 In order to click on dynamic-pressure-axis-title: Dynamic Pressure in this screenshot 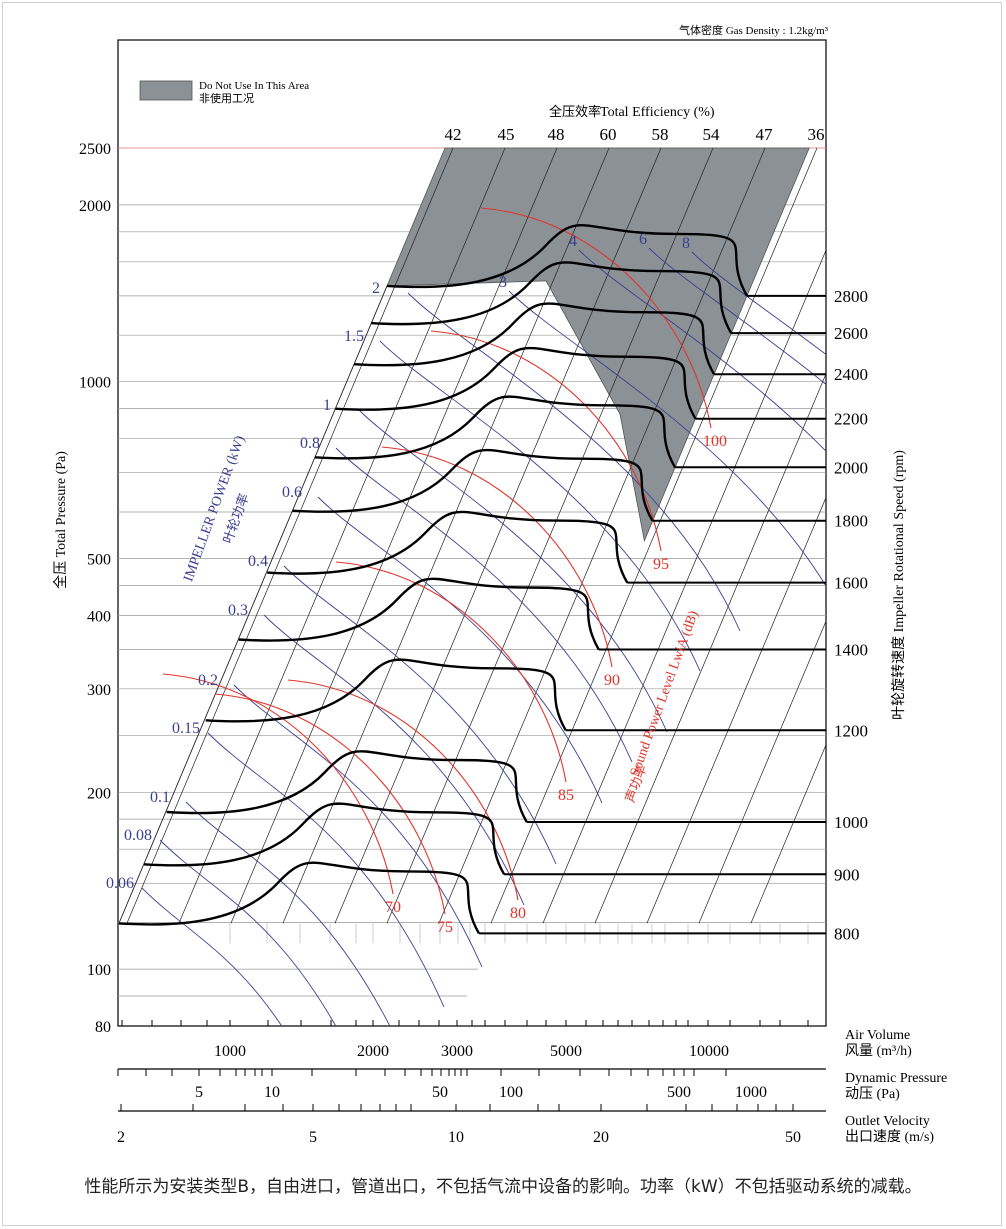, I will do `click(896, 1078)`.